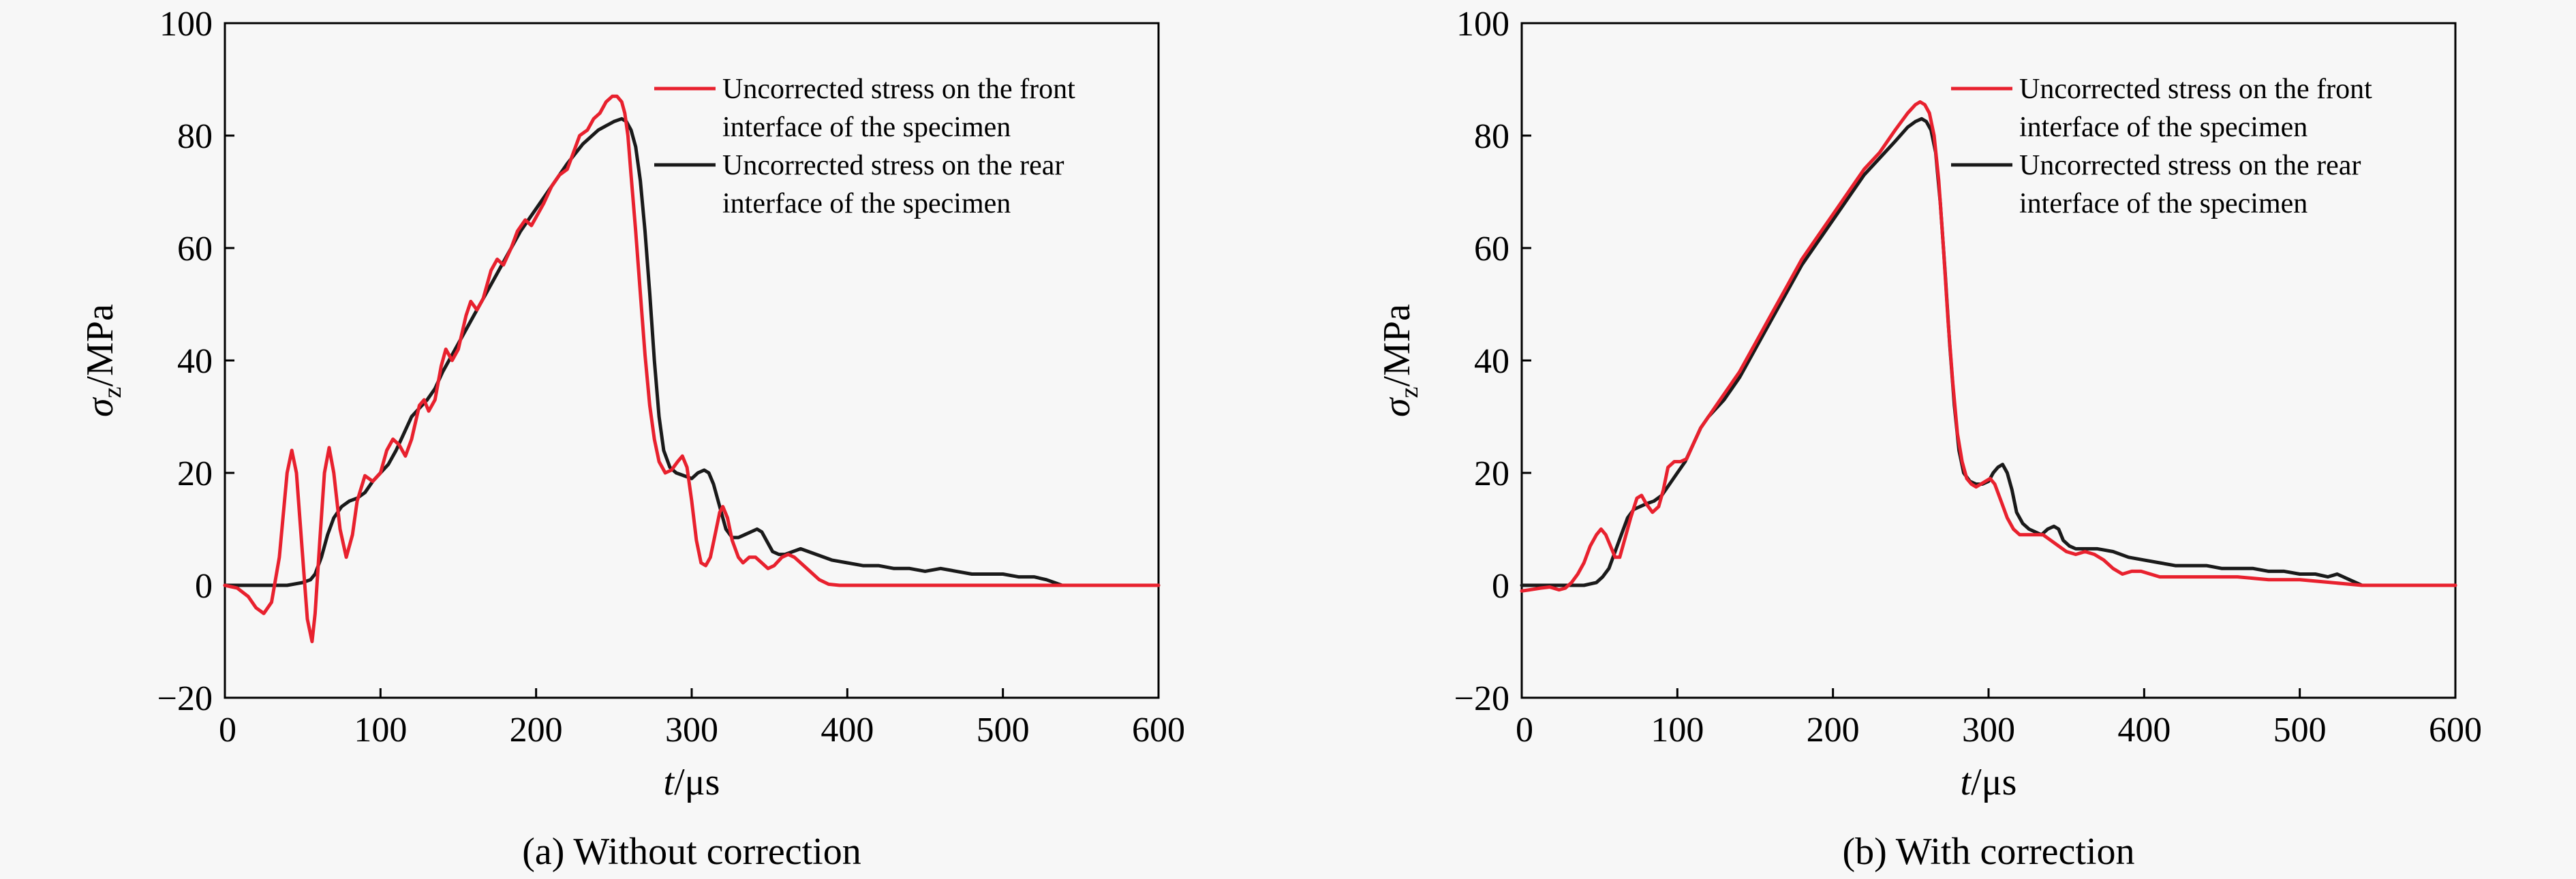 The image size is (2576, 879). I want to click on chart-b-y-tick-label: 100, so click(1483, 25).